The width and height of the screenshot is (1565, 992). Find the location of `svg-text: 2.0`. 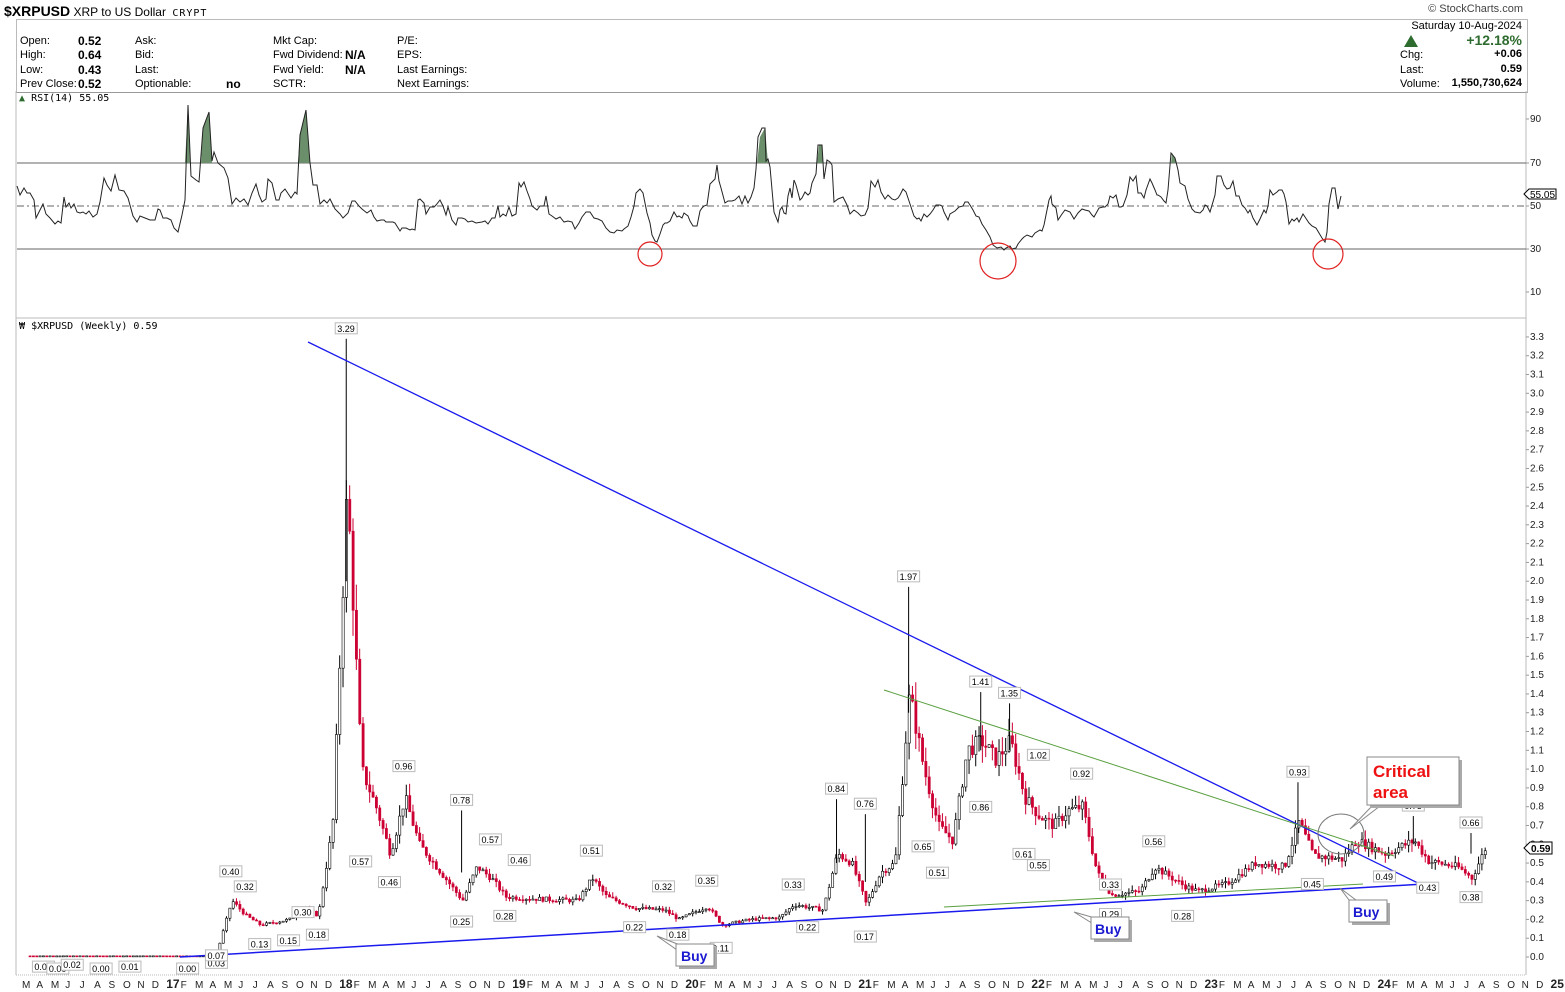

svg-text: 2.0 is located at coordinates (1537, 581).